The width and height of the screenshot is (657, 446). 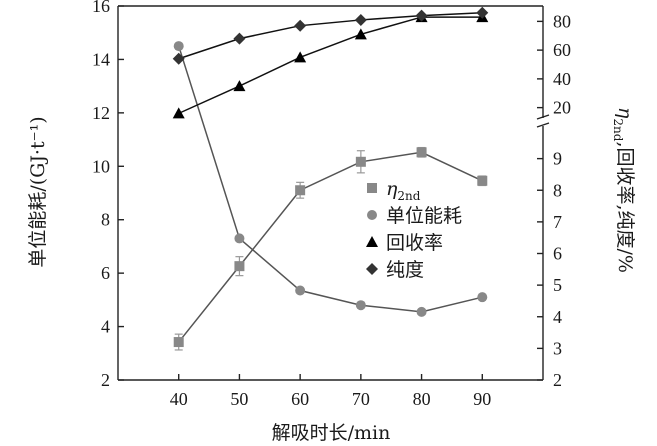 I want to click on right-tick-label: 6, so click(x=557, y=254).